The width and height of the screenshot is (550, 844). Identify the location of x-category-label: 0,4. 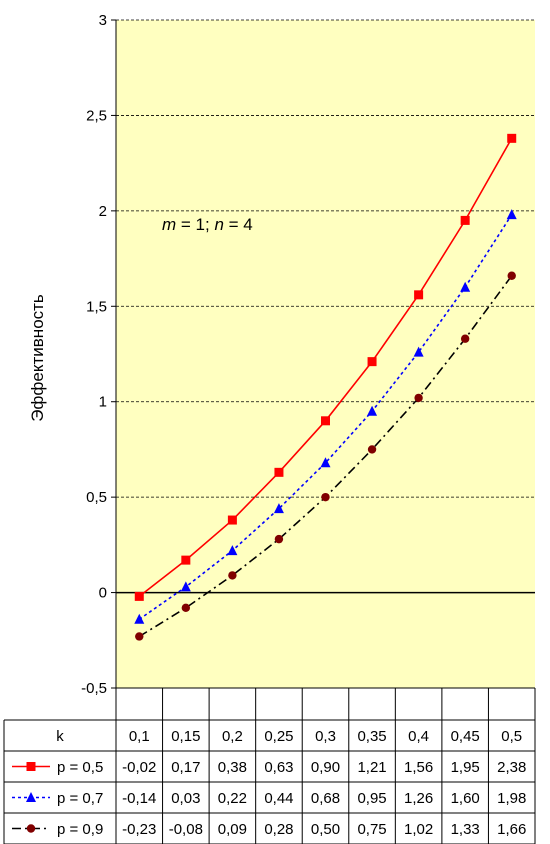
(418, 736).